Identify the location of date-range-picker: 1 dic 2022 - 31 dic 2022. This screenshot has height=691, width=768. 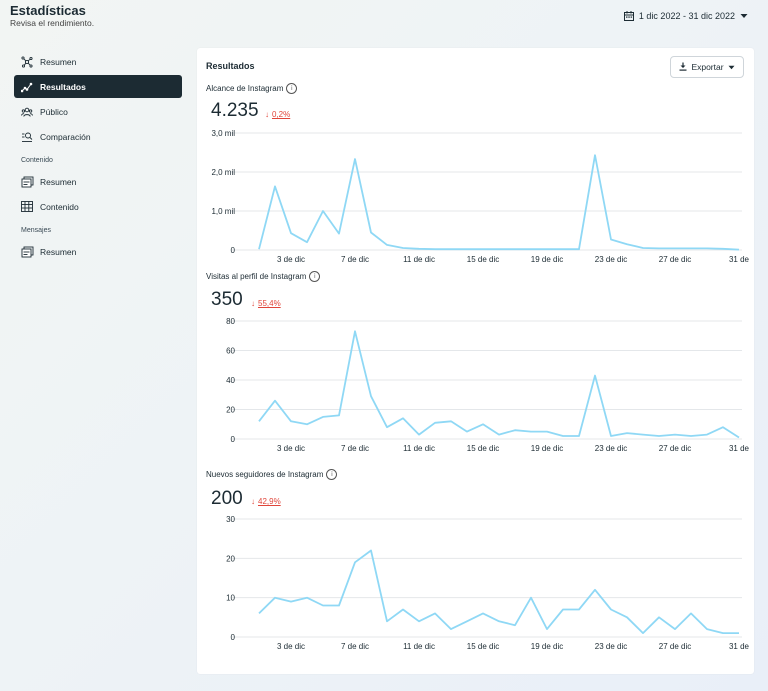
(685, 16).